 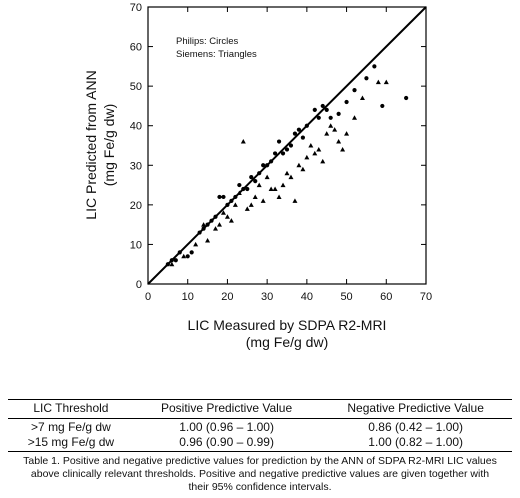 I want to click on x-tick-label: 50, so click(x=346, y=297).